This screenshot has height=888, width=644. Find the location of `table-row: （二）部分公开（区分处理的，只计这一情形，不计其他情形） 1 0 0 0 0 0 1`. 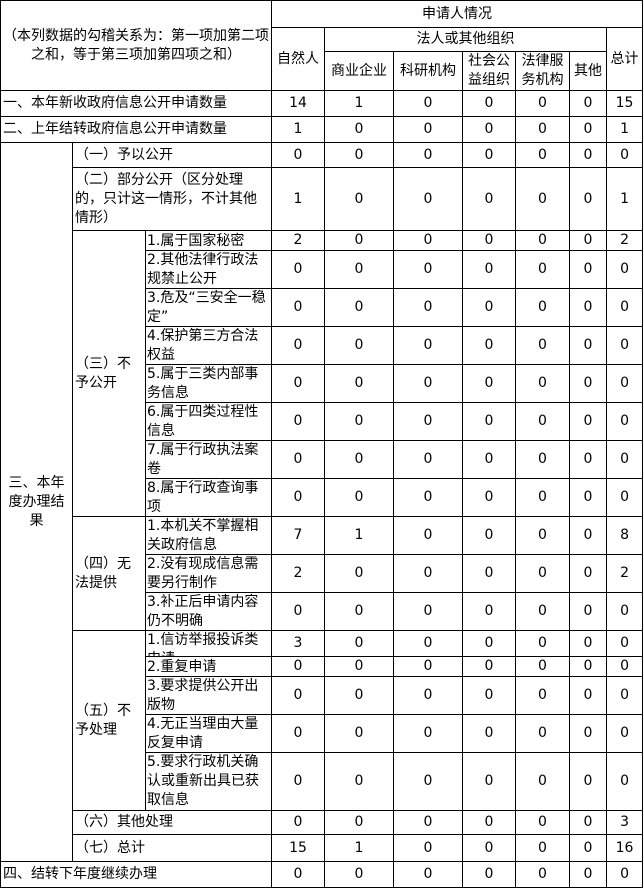

table-row: （二）部分公开（区分处理的，只计这一情形，不计其他情形） 1 0 0 0 0 0 1 is located at coordinates (322, 199).